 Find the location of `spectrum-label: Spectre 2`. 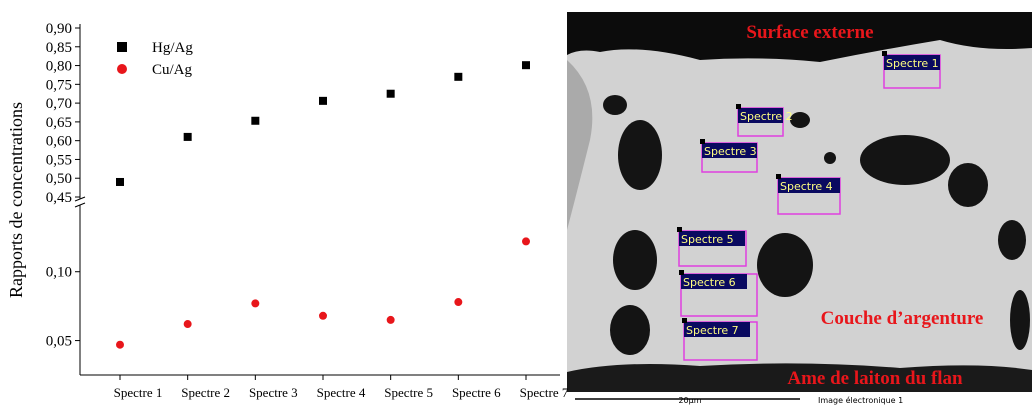

spectrum-label: Spectre 2 is located at coordinates (766, 116).